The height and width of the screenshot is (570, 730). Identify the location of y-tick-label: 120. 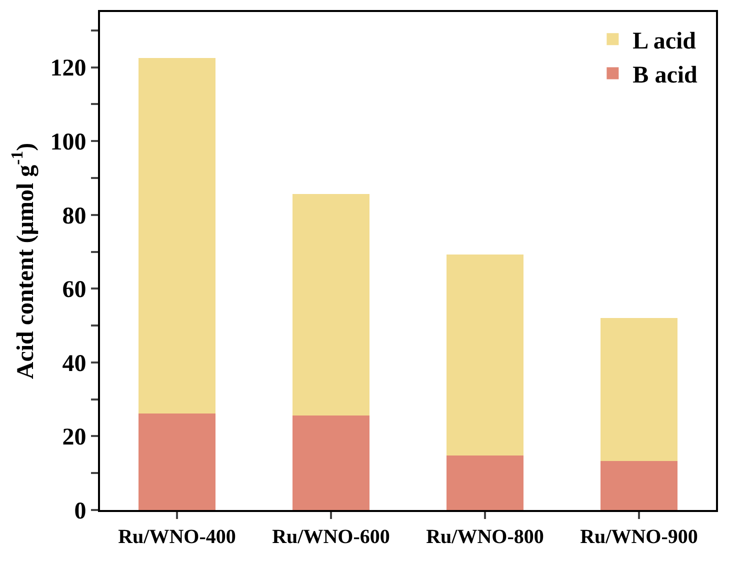
(68, 69).